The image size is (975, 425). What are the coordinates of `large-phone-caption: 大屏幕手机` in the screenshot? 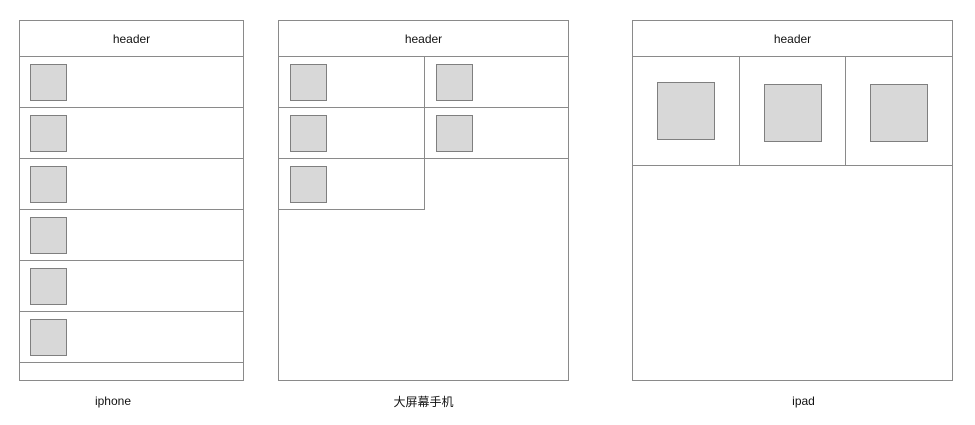 It's located at (423, 402).